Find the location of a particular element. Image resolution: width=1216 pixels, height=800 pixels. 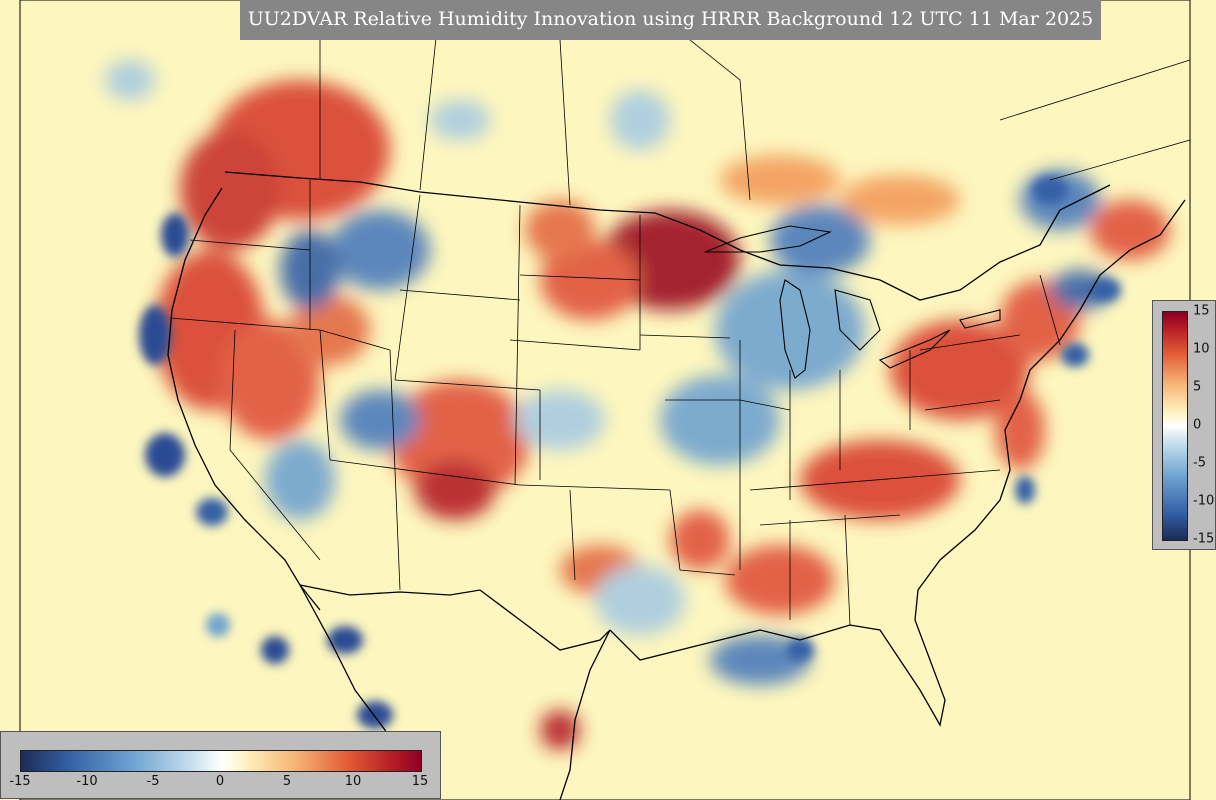

colorbar-vertical-gradient is located at coordinates (1175, 426).